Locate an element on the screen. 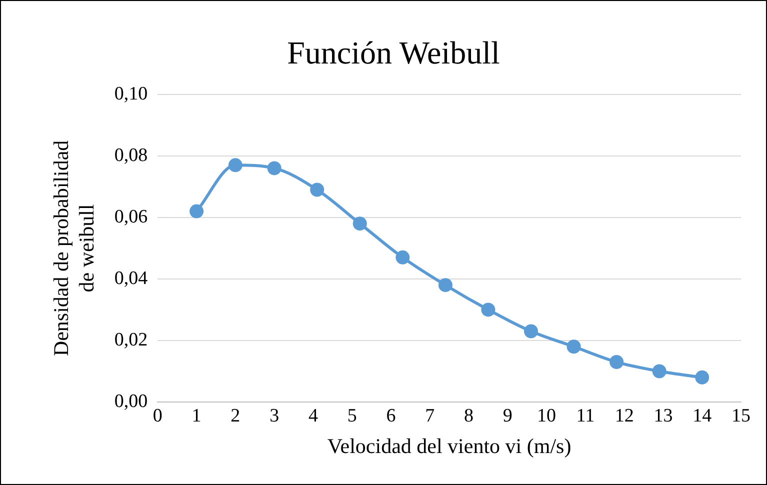  x-tick-label: 14 is located at coordinates (702, 415).